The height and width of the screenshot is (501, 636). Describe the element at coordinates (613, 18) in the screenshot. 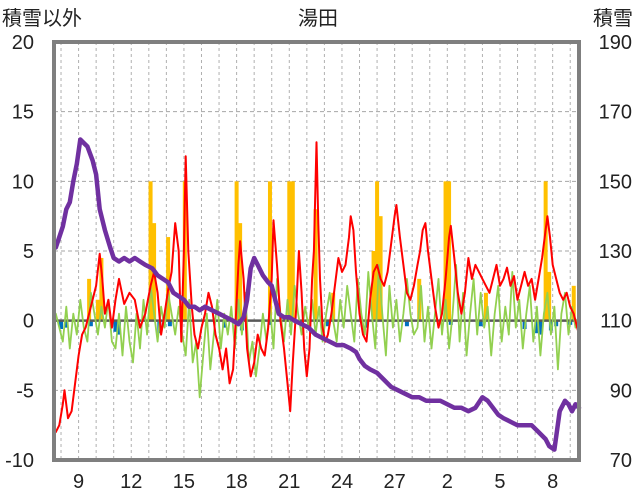

I see `right-axis-title: 積雪` at that location.